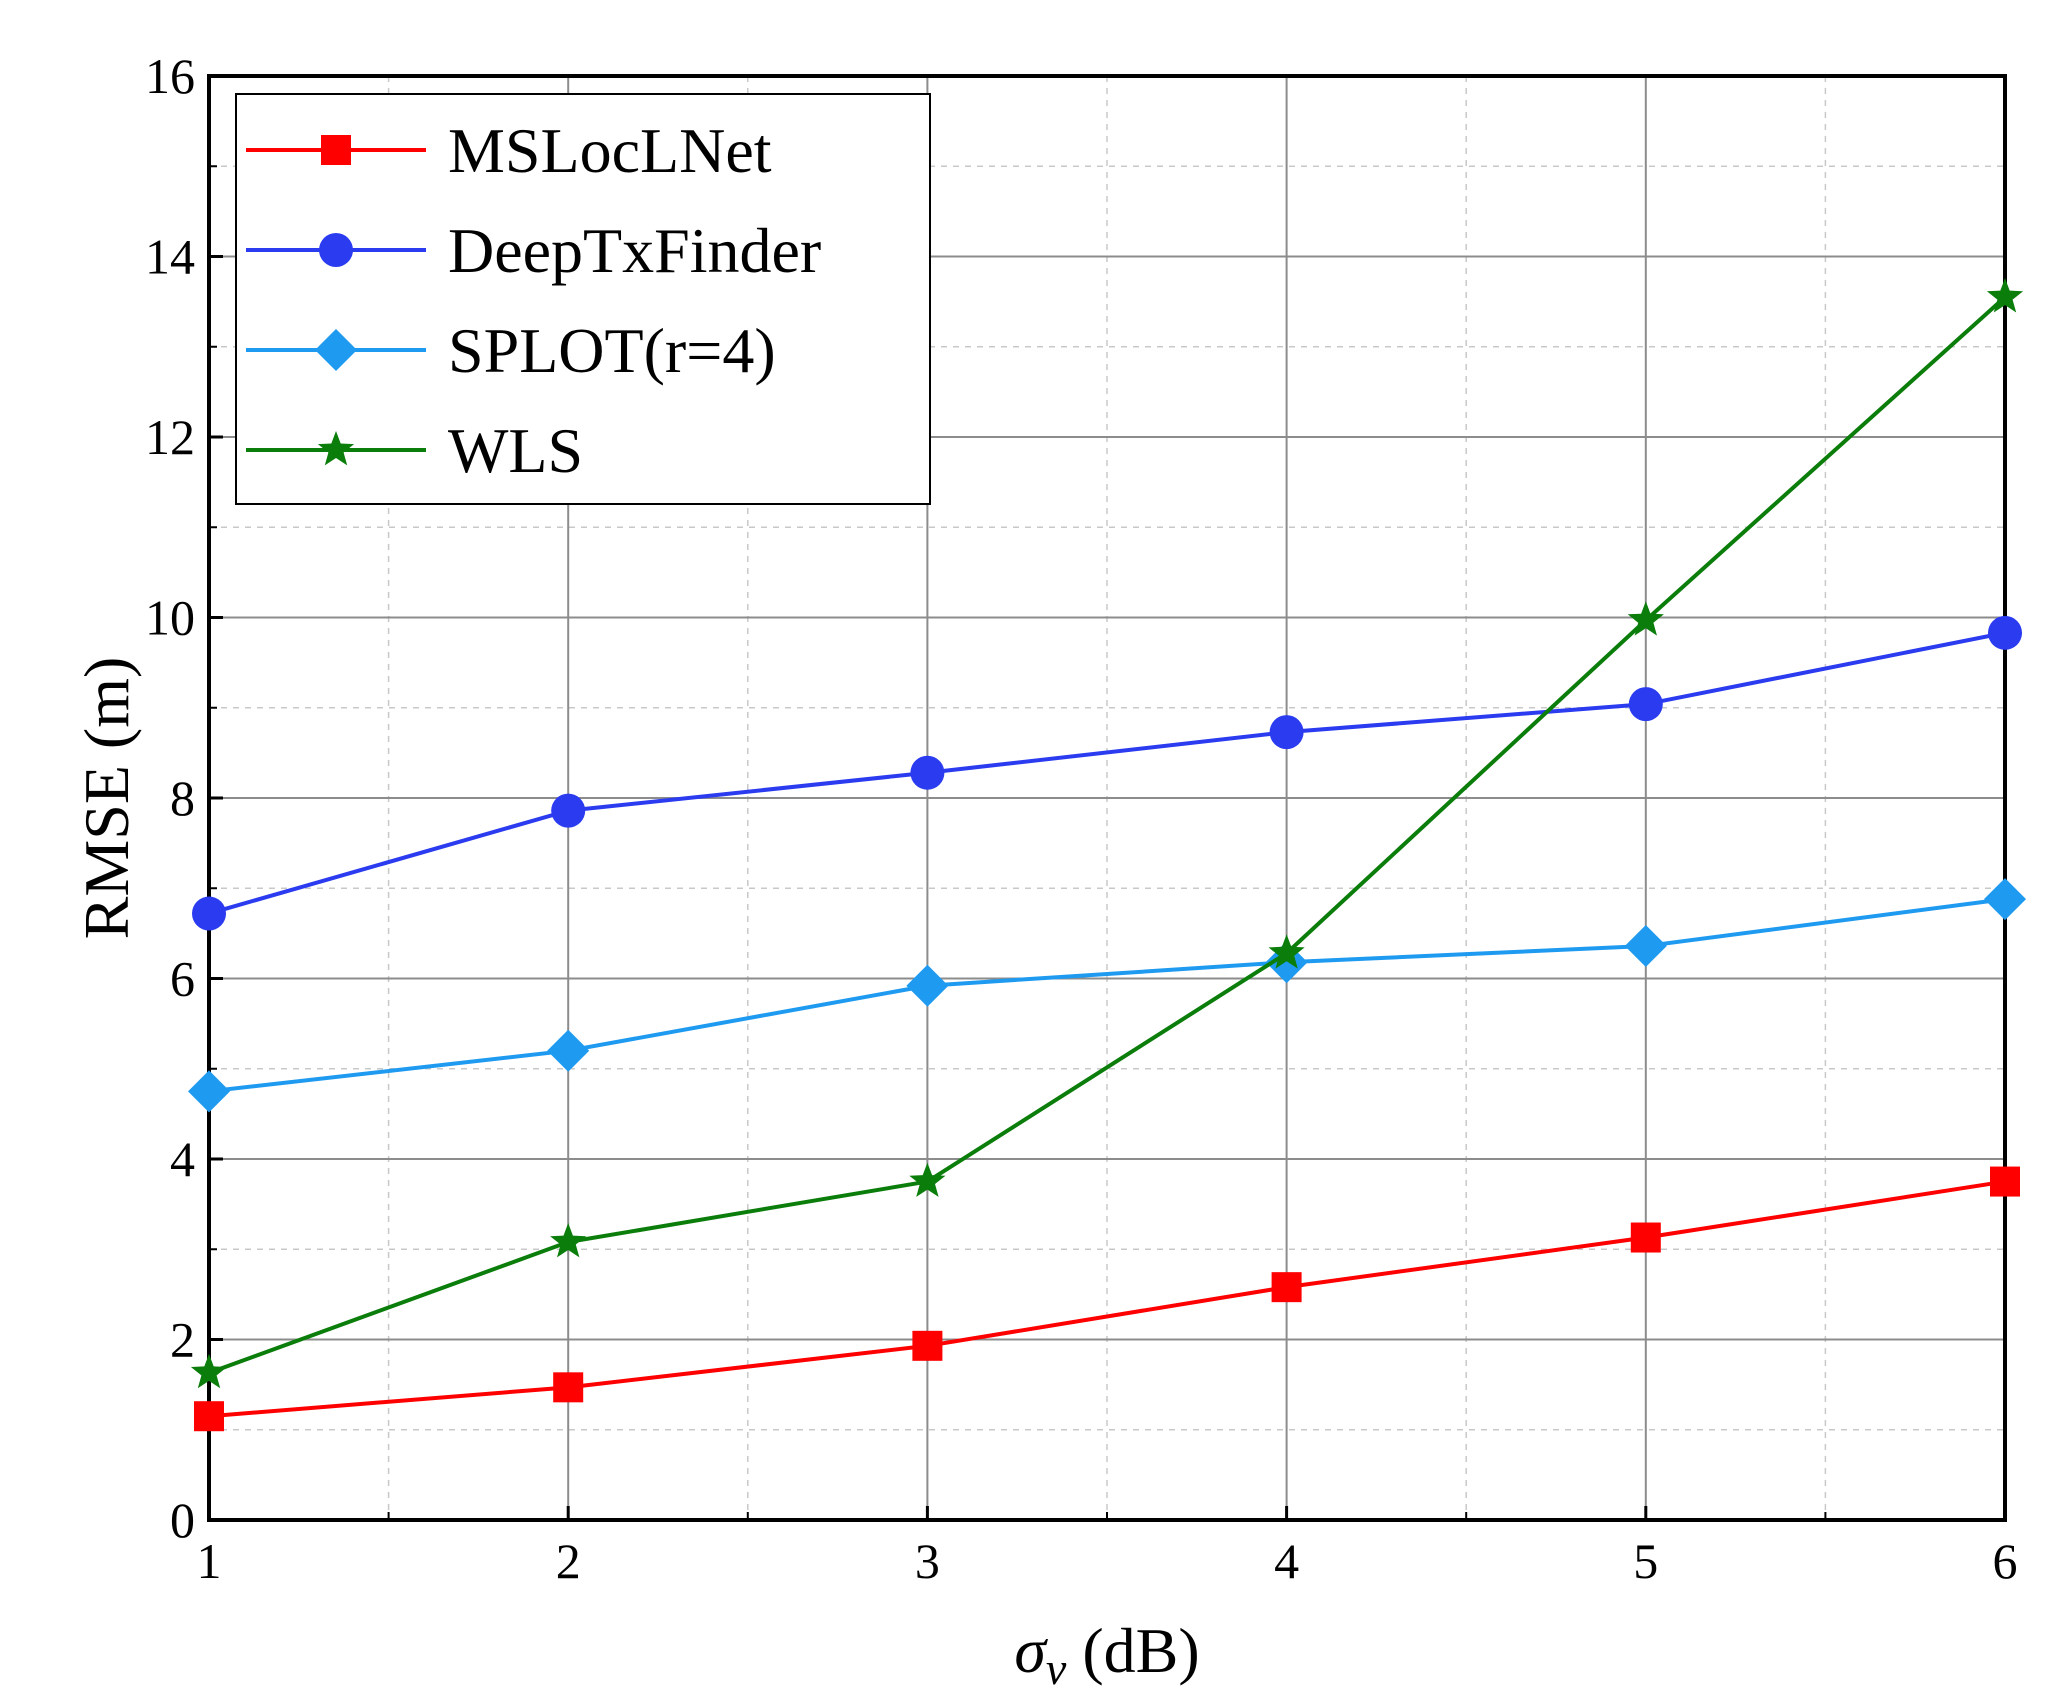 The height and width of the screenshot is (1708, 2068). I want to click on legend-entry-deeptxfinder: DeepTxFinder, so click(533, 250).